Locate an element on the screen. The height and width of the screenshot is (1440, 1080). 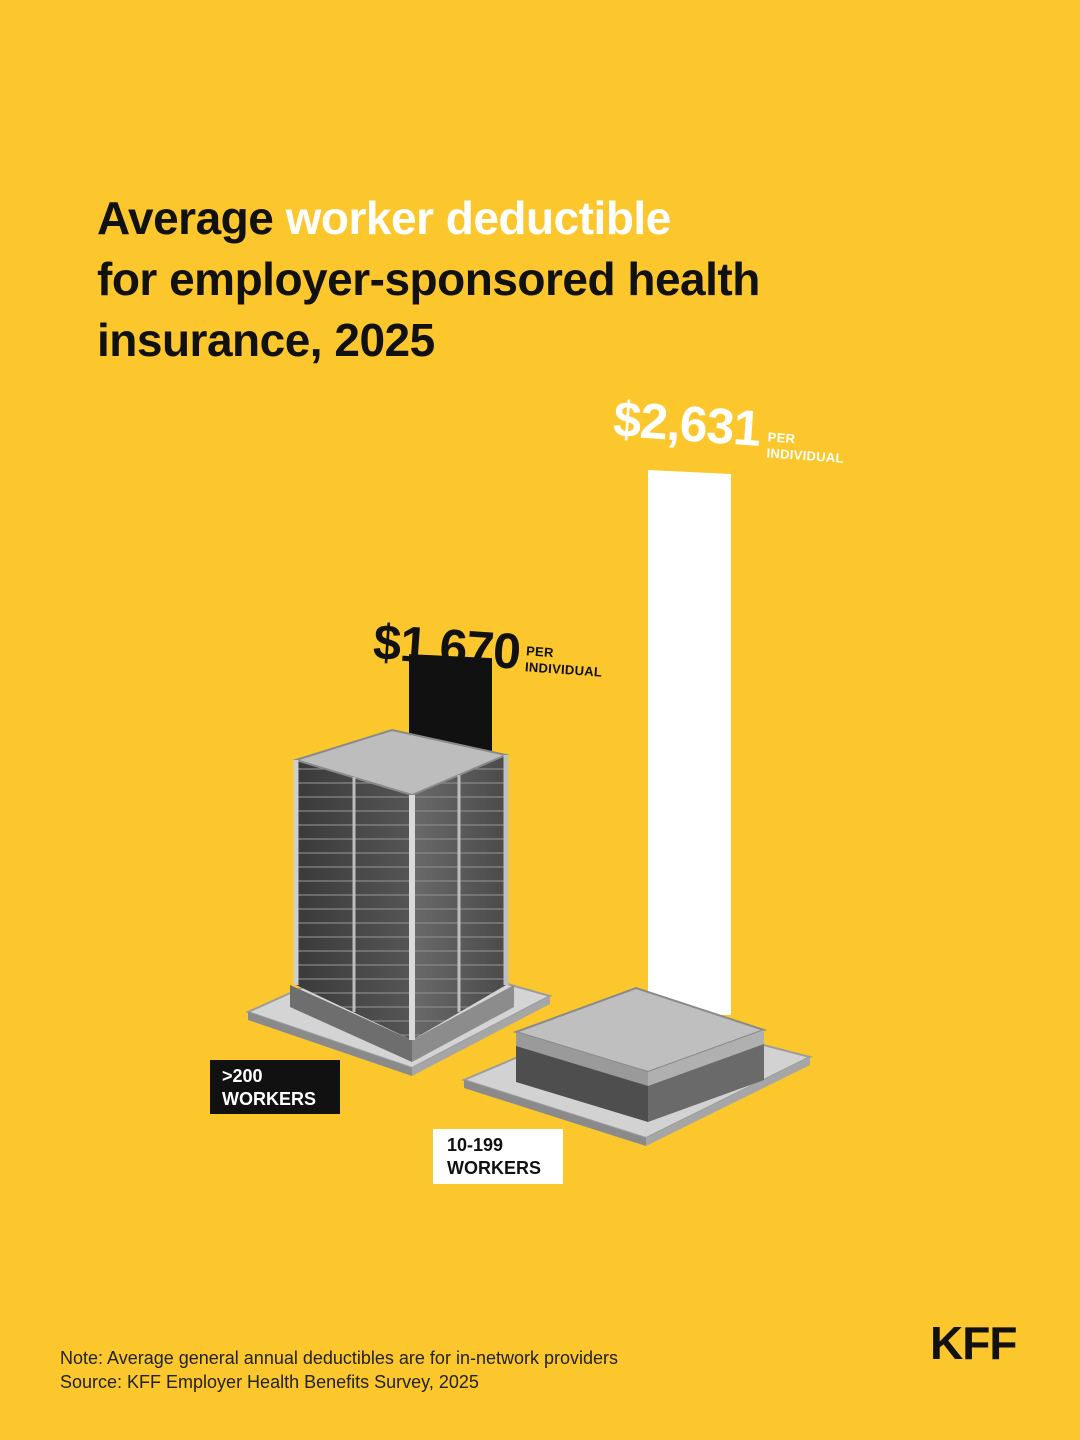
category-label-large-1: >200 is located at coordinates (242, 1076).